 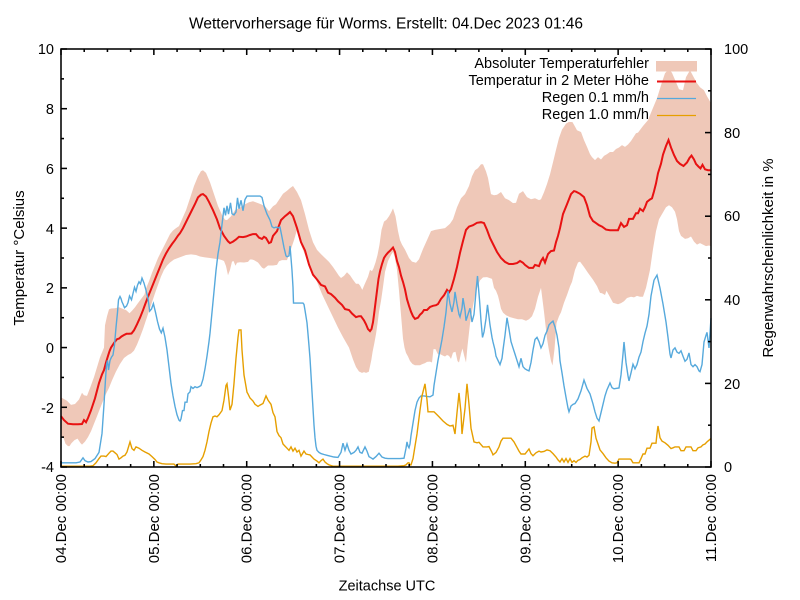 I want to click on svg-text: 100, so click(x=736, y=50).